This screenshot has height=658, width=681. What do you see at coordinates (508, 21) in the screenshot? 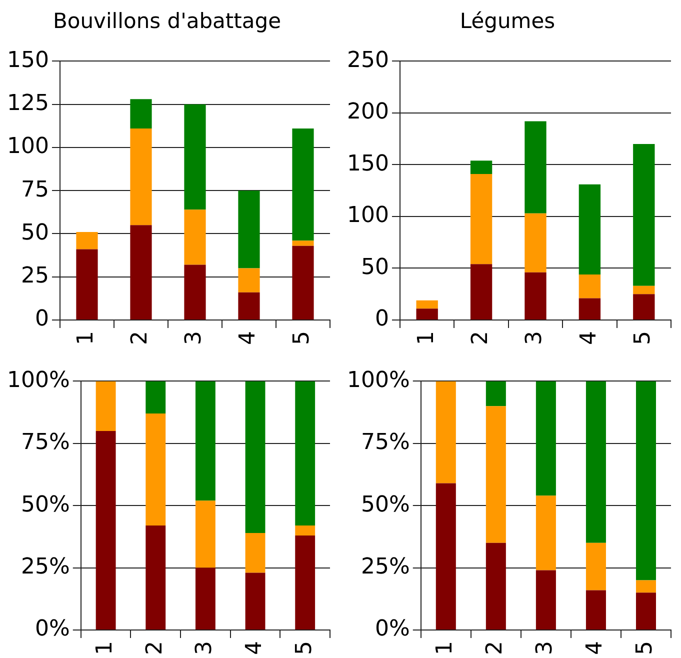
I see `chart-title: Légumes` at bounding box center [508, 21].